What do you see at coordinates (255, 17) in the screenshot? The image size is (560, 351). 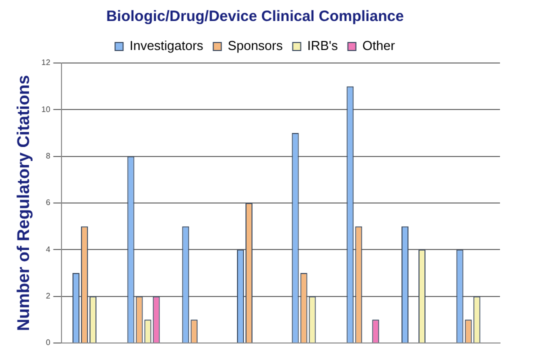 I see `chart-title: Biologic/Drug/Device Clinical Compliance` at bounding box center [255, 17].